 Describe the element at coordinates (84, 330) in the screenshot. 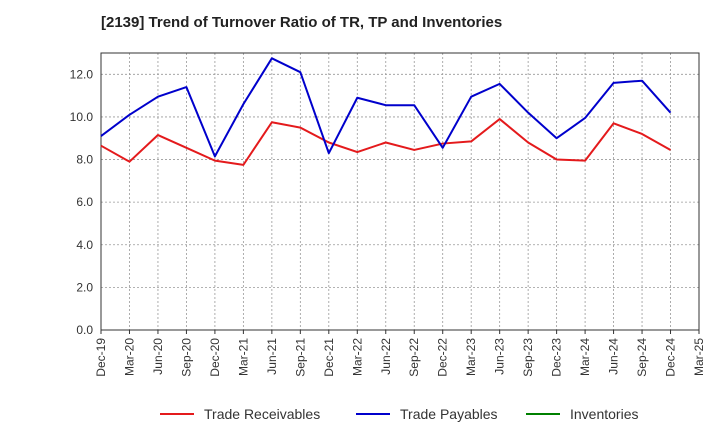

I see `y-tick-label: 0.0` at that location.